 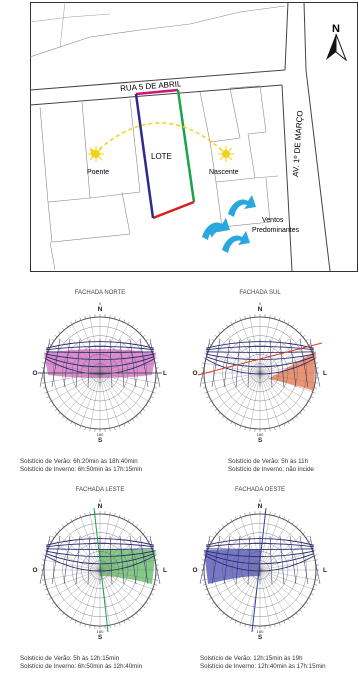 I want to click on degree-south: 180, so click(x=260, y=434).